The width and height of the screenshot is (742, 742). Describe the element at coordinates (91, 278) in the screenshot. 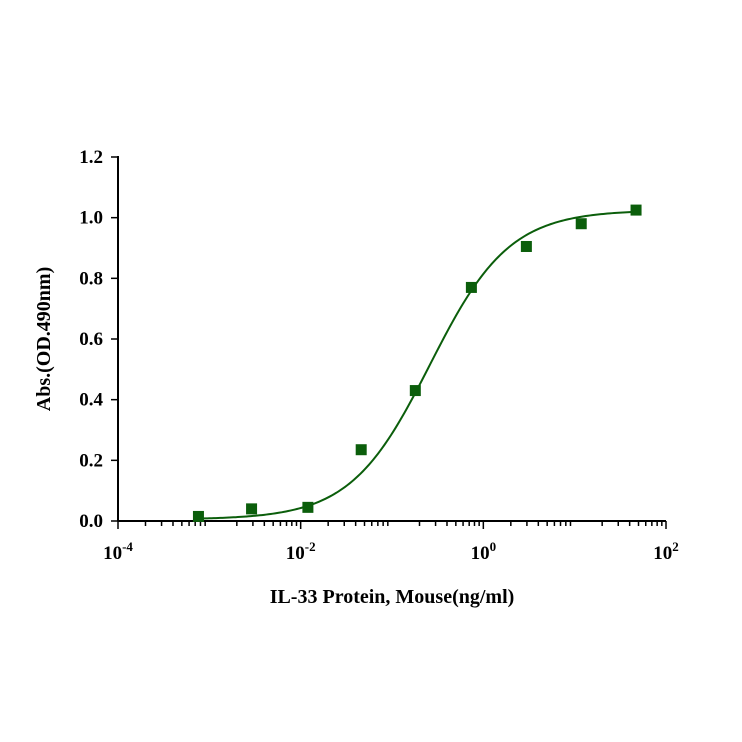

I see `y-tick-label: 0.8` at that location.